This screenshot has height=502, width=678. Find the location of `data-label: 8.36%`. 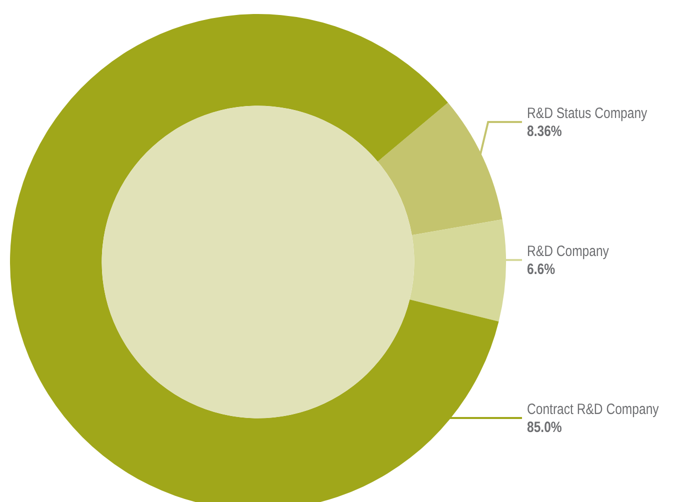

data-label: 8.36% is located at coordinates (544, 131).